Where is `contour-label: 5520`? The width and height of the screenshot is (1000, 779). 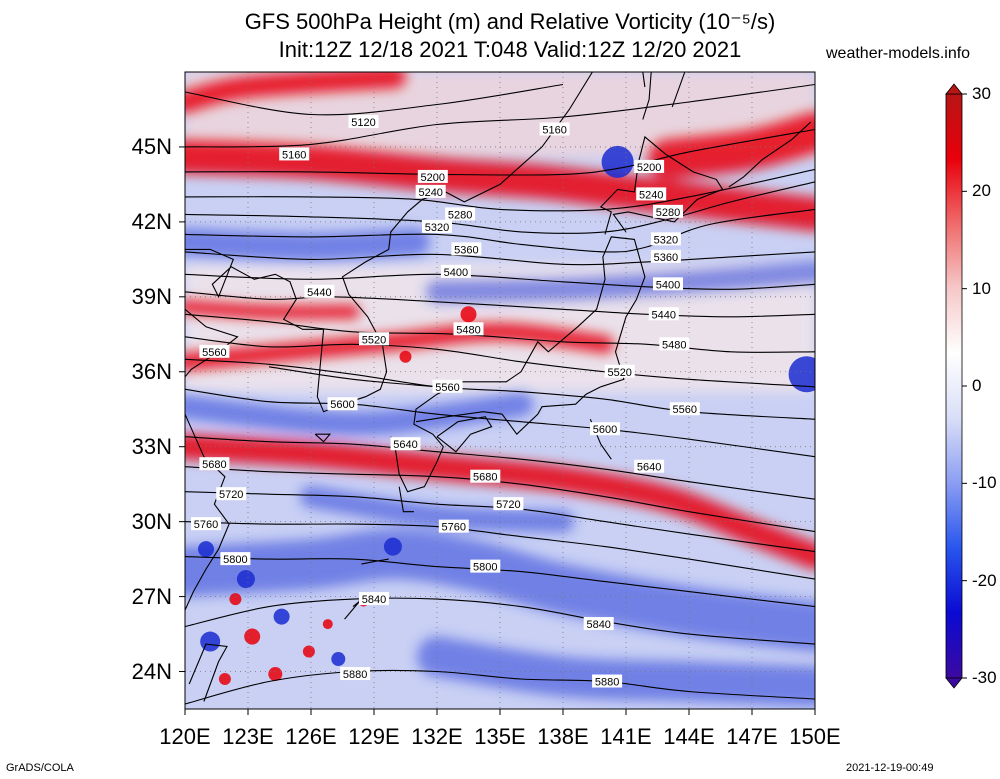 contour-label: 5520 is located at coordinates (619, 373).